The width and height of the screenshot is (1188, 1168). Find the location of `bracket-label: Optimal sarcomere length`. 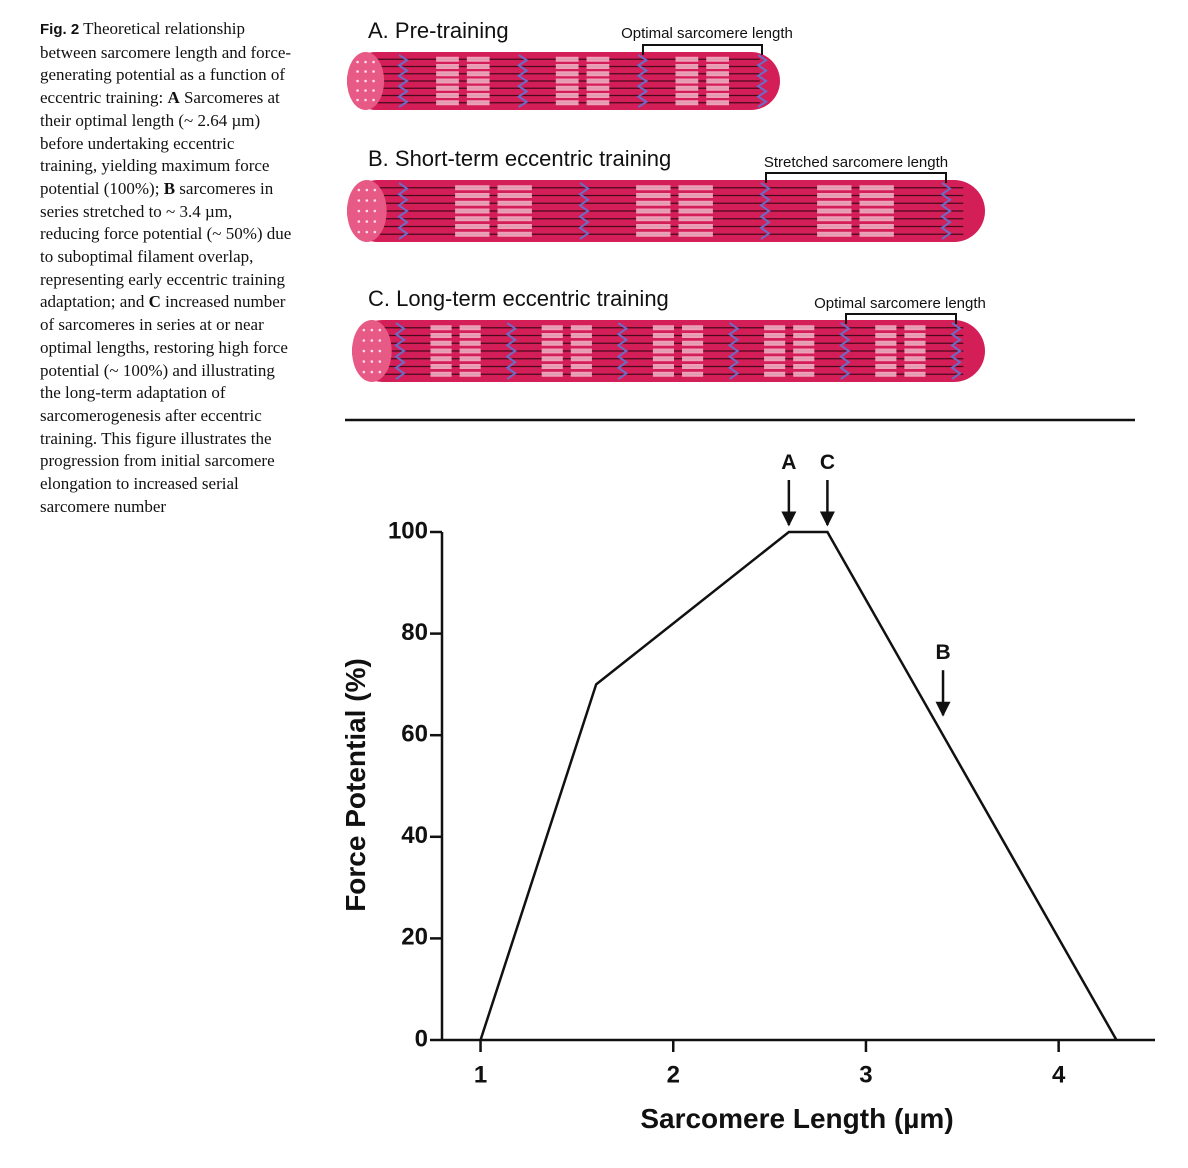

bracket-label: Optimal sarcomere length is located at coordinates (900, 303).